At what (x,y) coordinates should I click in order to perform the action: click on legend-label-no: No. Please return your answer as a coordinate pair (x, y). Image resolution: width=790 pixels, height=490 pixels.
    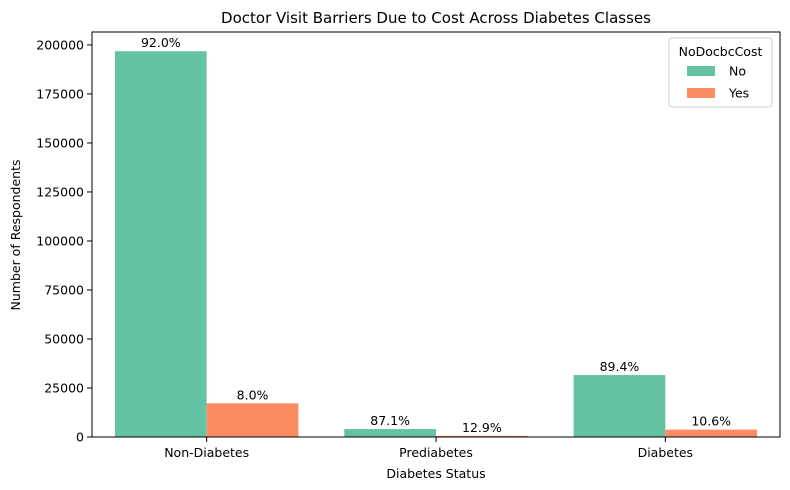
    Looking at the image, I should click on (737, 71).